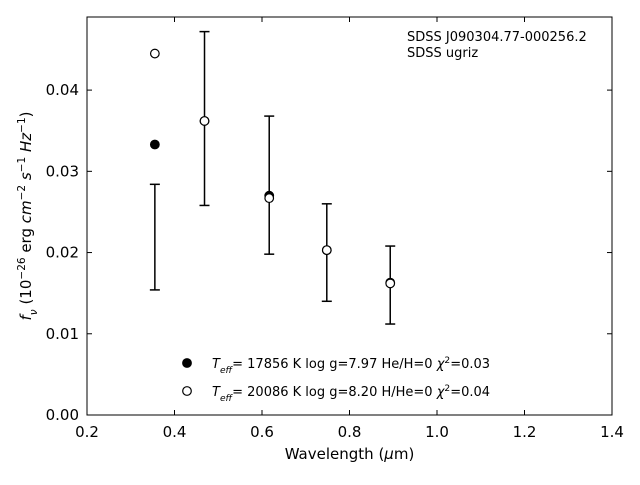  Describe the element at coordinates (262, 432) in the screenshot. I see `x-tick-label: 0.6` at that location.